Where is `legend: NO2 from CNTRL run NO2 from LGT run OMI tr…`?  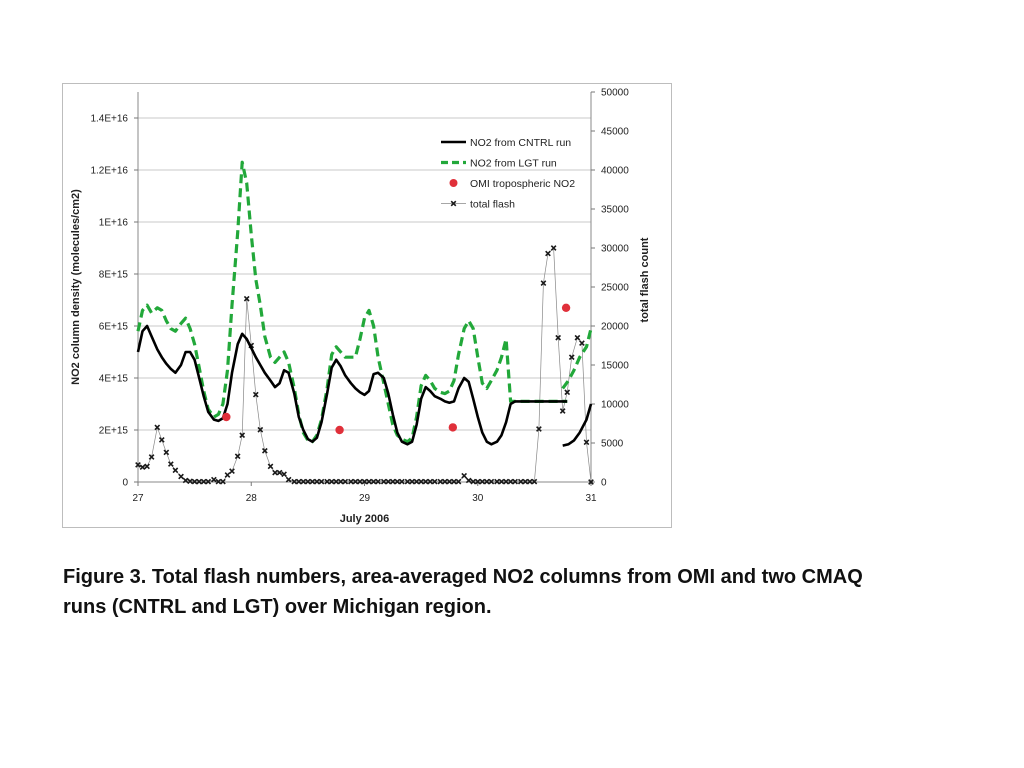 legend: NO2 from CNTRL run NO2 from LGT run OMI tr… is located at coordinates (508, 174).